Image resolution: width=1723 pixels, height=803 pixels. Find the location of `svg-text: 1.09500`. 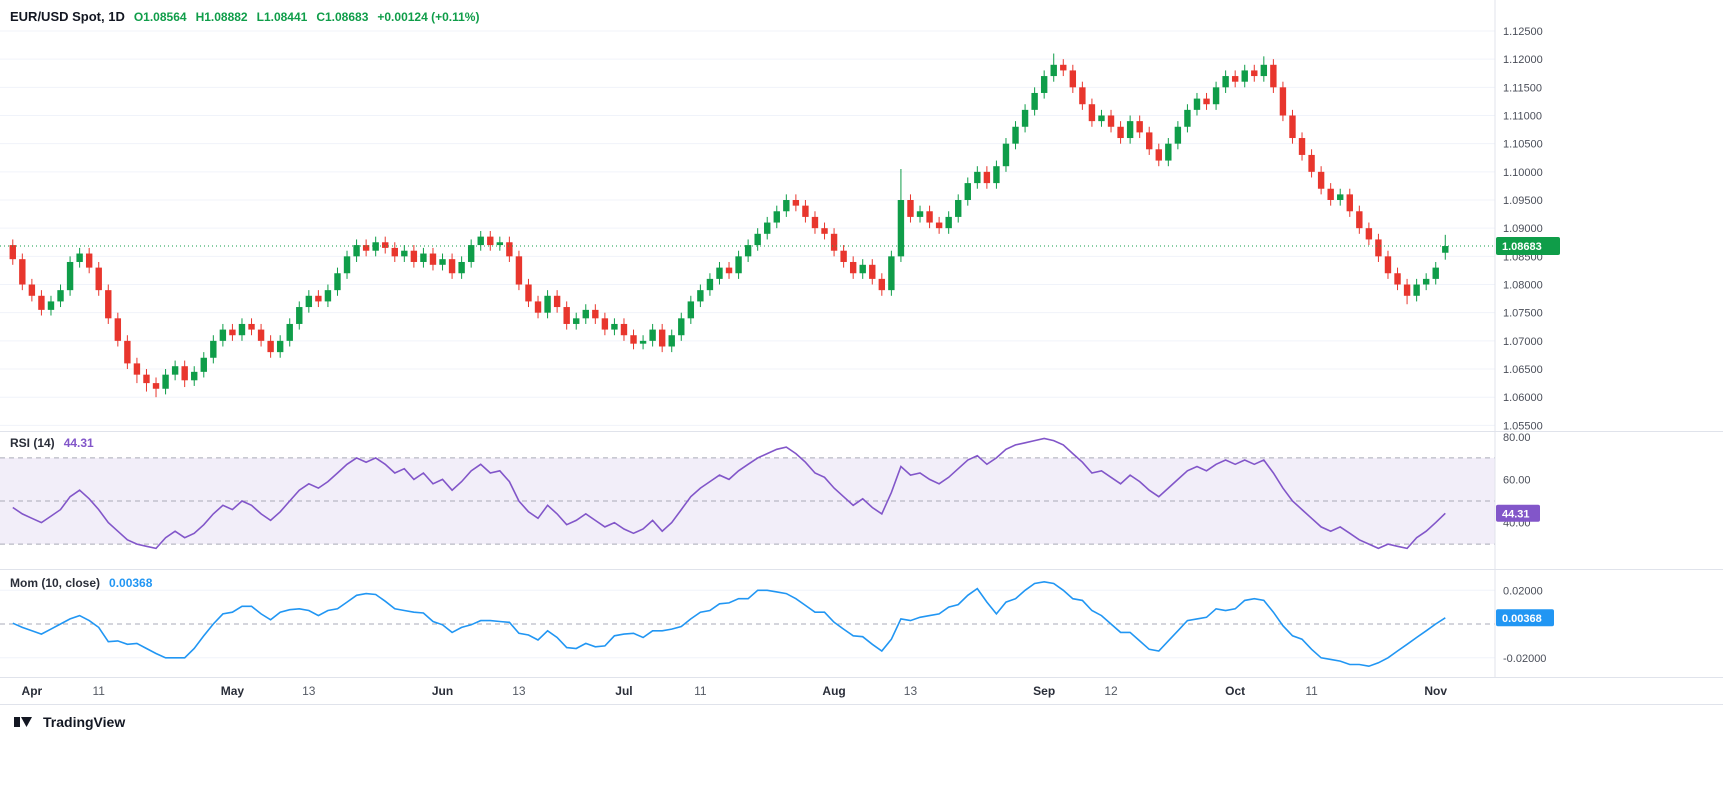

svg-text: 1.09500 is located at coordinates (1523, 201).